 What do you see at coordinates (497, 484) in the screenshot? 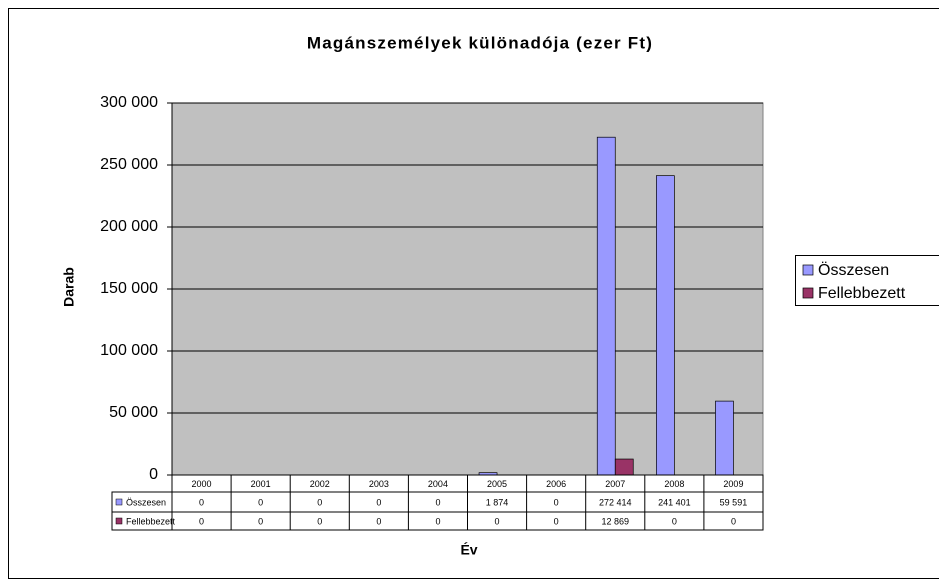
I see `x-tick-label: 2005` at bounding box center [497, 484].